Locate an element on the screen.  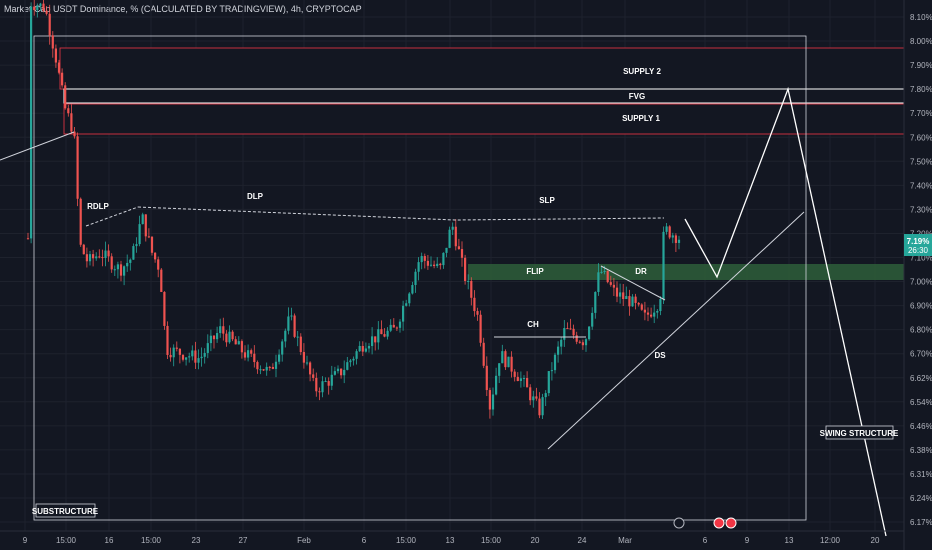
x-tick-label: 6 is located at coordinates (364, 540).